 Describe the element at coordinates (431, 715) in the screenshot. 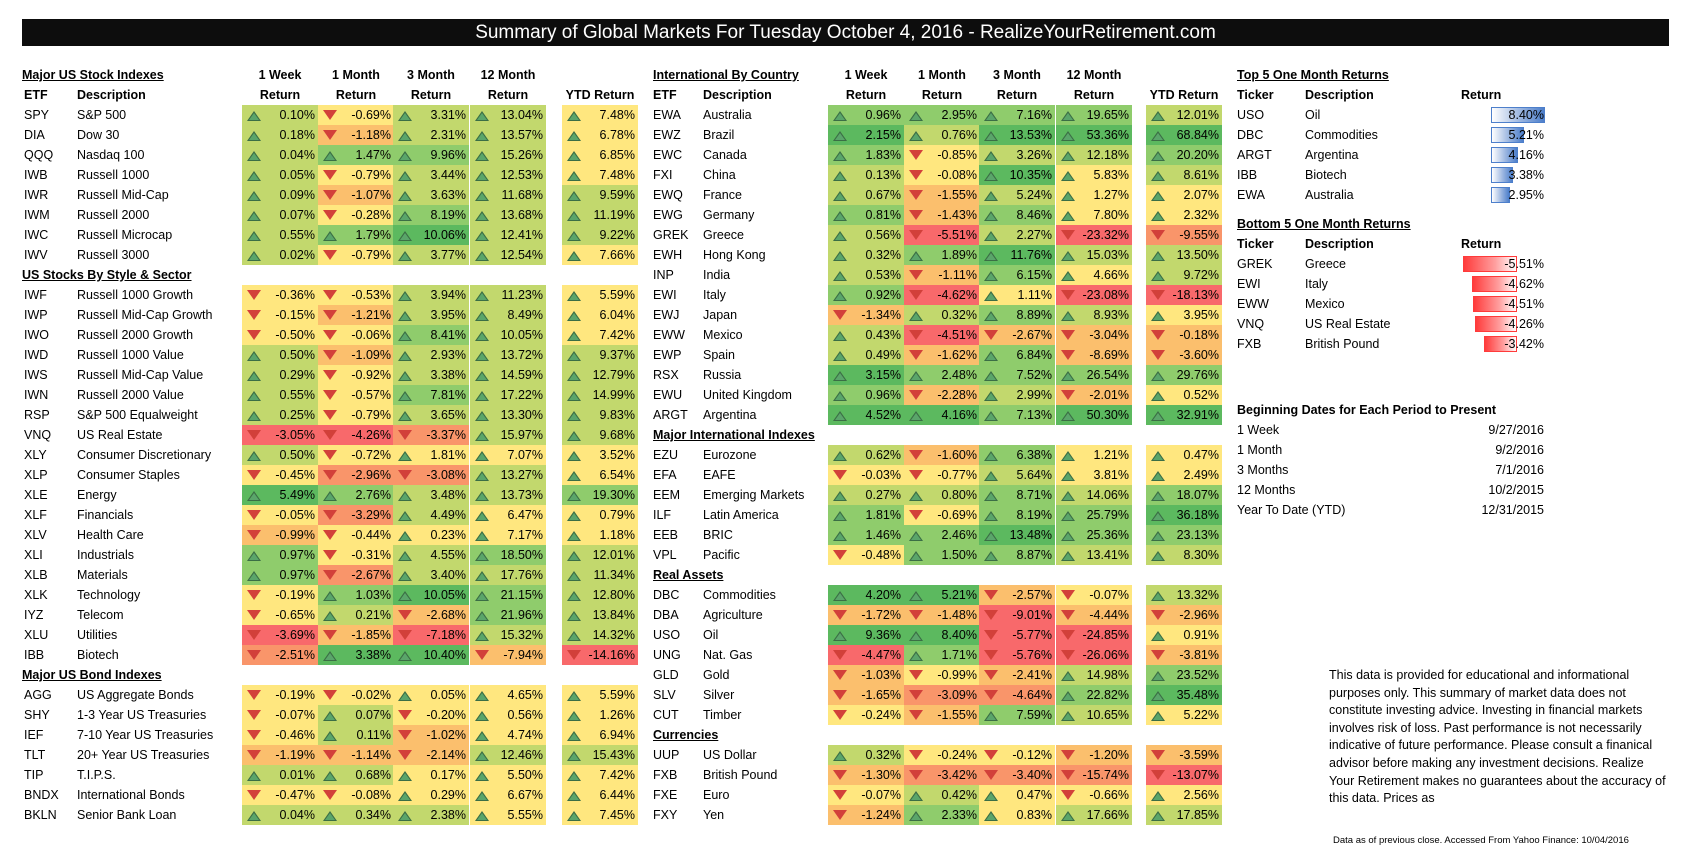

I see `return-cell: -0.20%` at that location.